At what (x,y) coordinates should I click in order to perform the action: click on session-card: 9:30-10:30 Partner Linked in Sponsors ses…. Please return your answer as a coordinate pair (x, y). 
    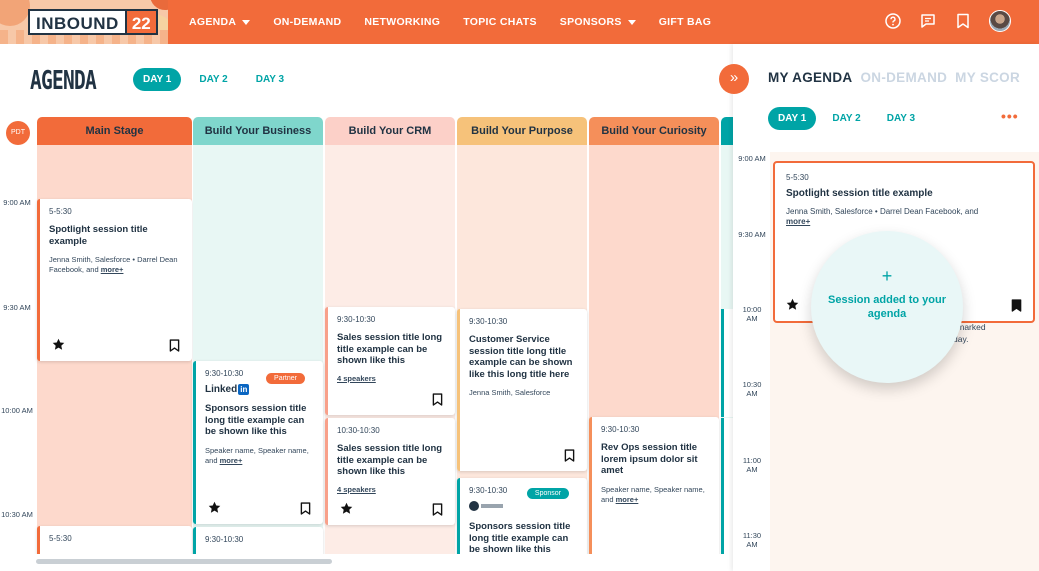
    Looking at the image, I should click on (258, 442).